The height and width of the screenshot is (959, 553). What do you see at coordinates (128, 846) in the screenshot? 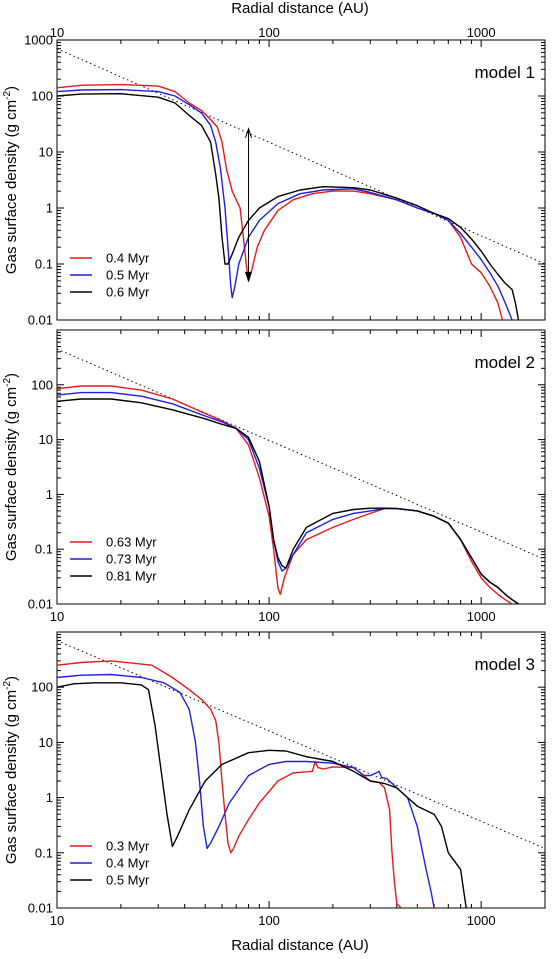
I see `legend-label: 0.3 Myr` at bounding box center [128, 846].